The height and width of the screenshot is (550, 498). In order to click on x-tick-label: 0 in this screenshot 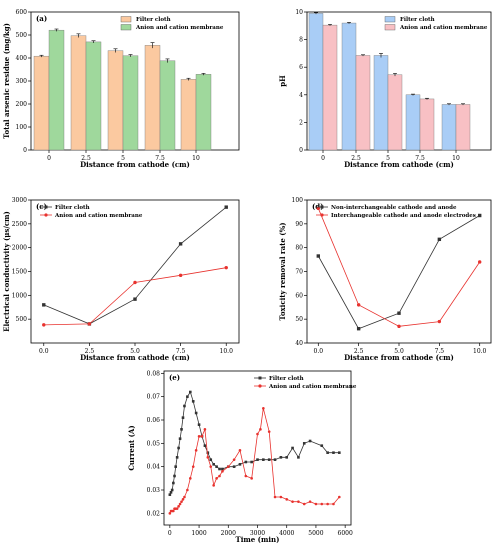, I will do `click(49, 158)`.